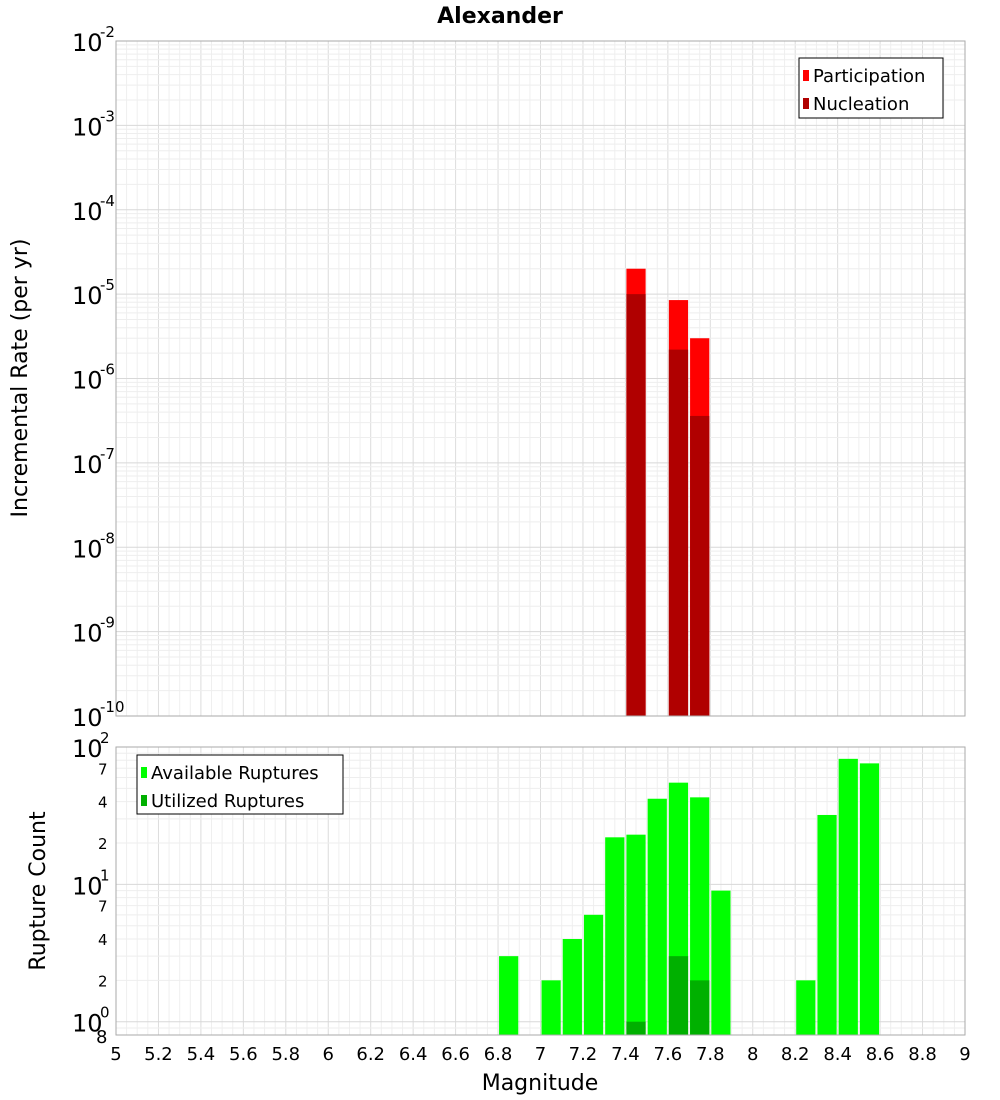  Describe the element at coordinates (201, 1054) in the screenshot. I see `x-tick-label: 5.4` at that location.